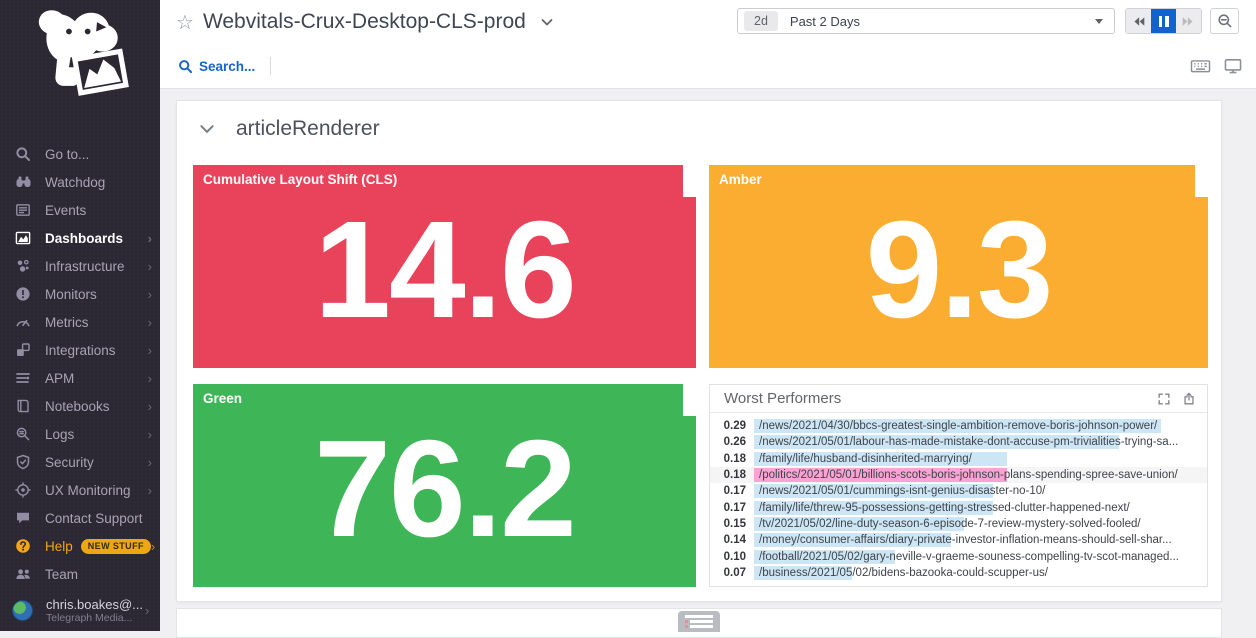  I want to click on favorite-star-icon: ☆, so click(185, 22).